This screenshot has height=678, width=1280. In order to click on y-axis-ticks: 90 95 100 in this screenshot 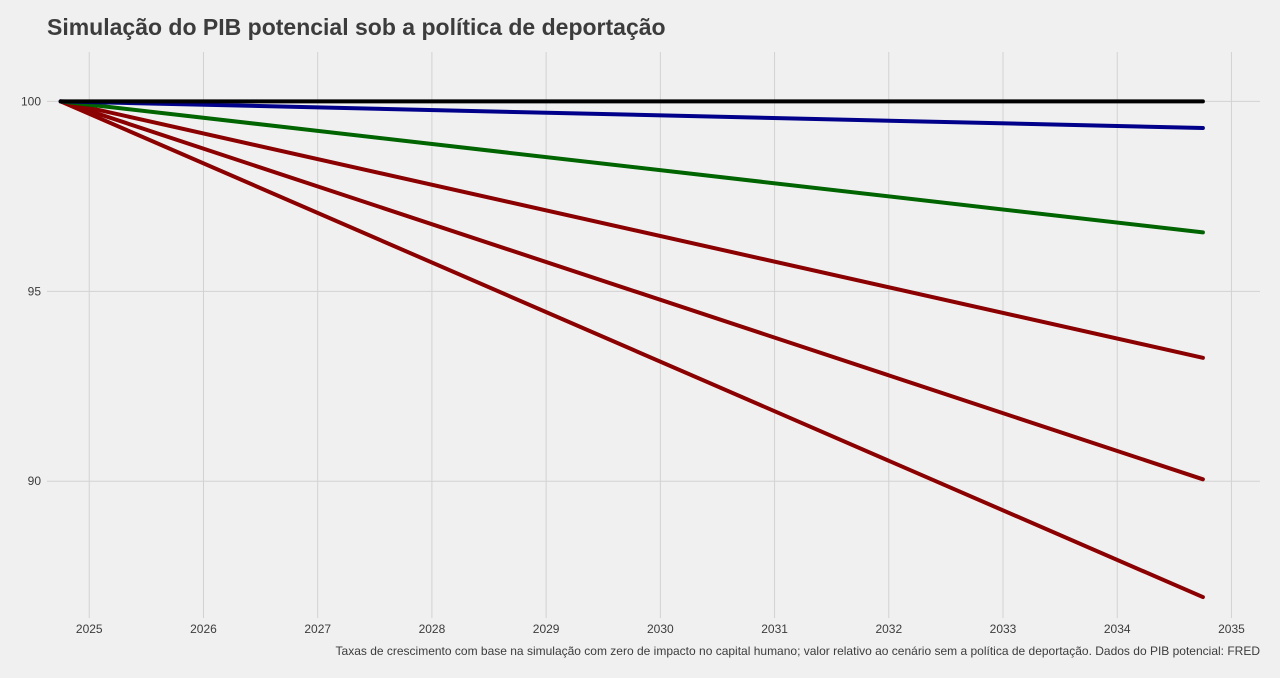, I will do `click(31, 291)`.